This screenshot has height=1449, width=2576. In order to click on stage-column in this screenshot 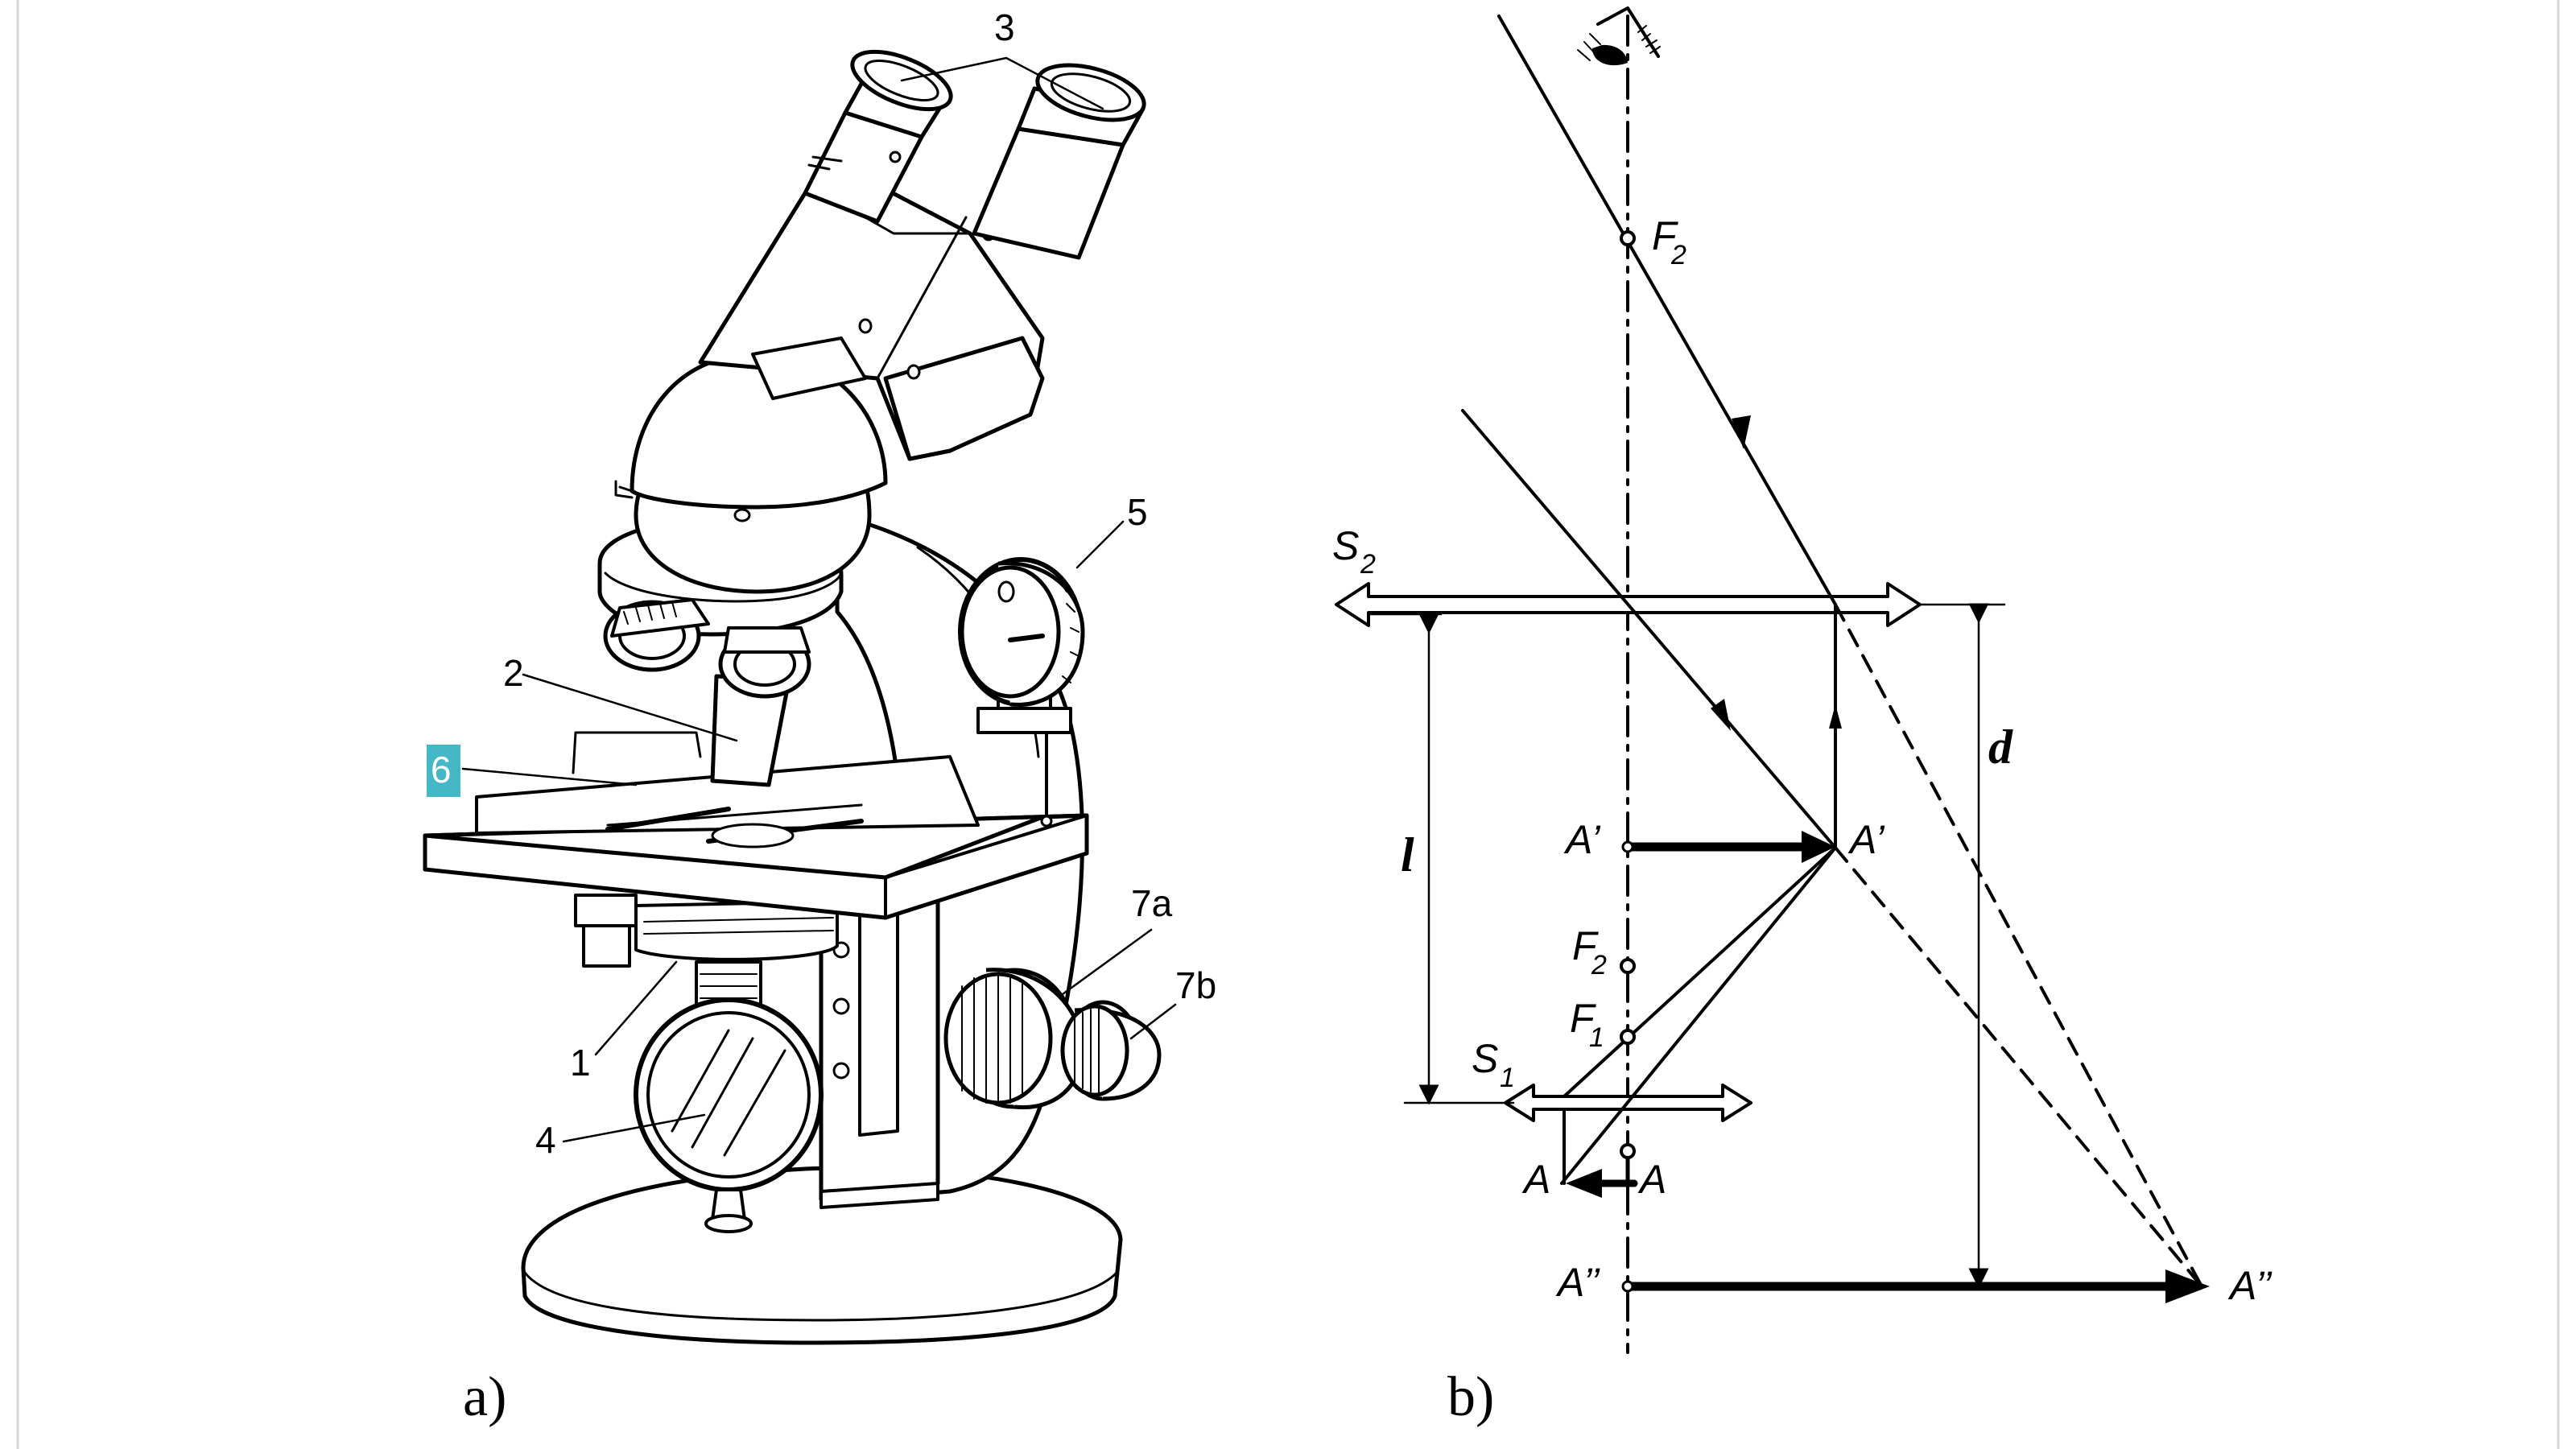, I will do `click(879, 1048)`.